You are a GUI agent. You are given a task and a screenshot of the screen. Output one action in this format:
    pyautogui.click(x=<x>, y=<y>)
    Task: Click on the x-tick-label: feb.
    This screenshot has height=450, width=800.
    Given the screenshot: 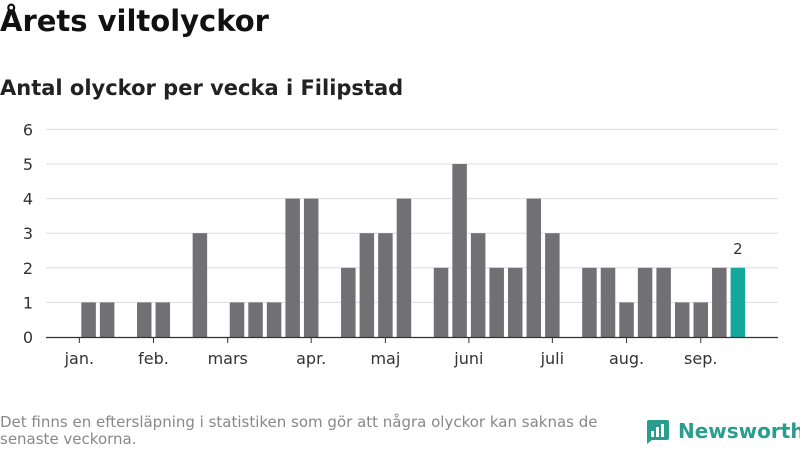 What is the action you would take?
    pyautogui.click(x=153, y=358)
    